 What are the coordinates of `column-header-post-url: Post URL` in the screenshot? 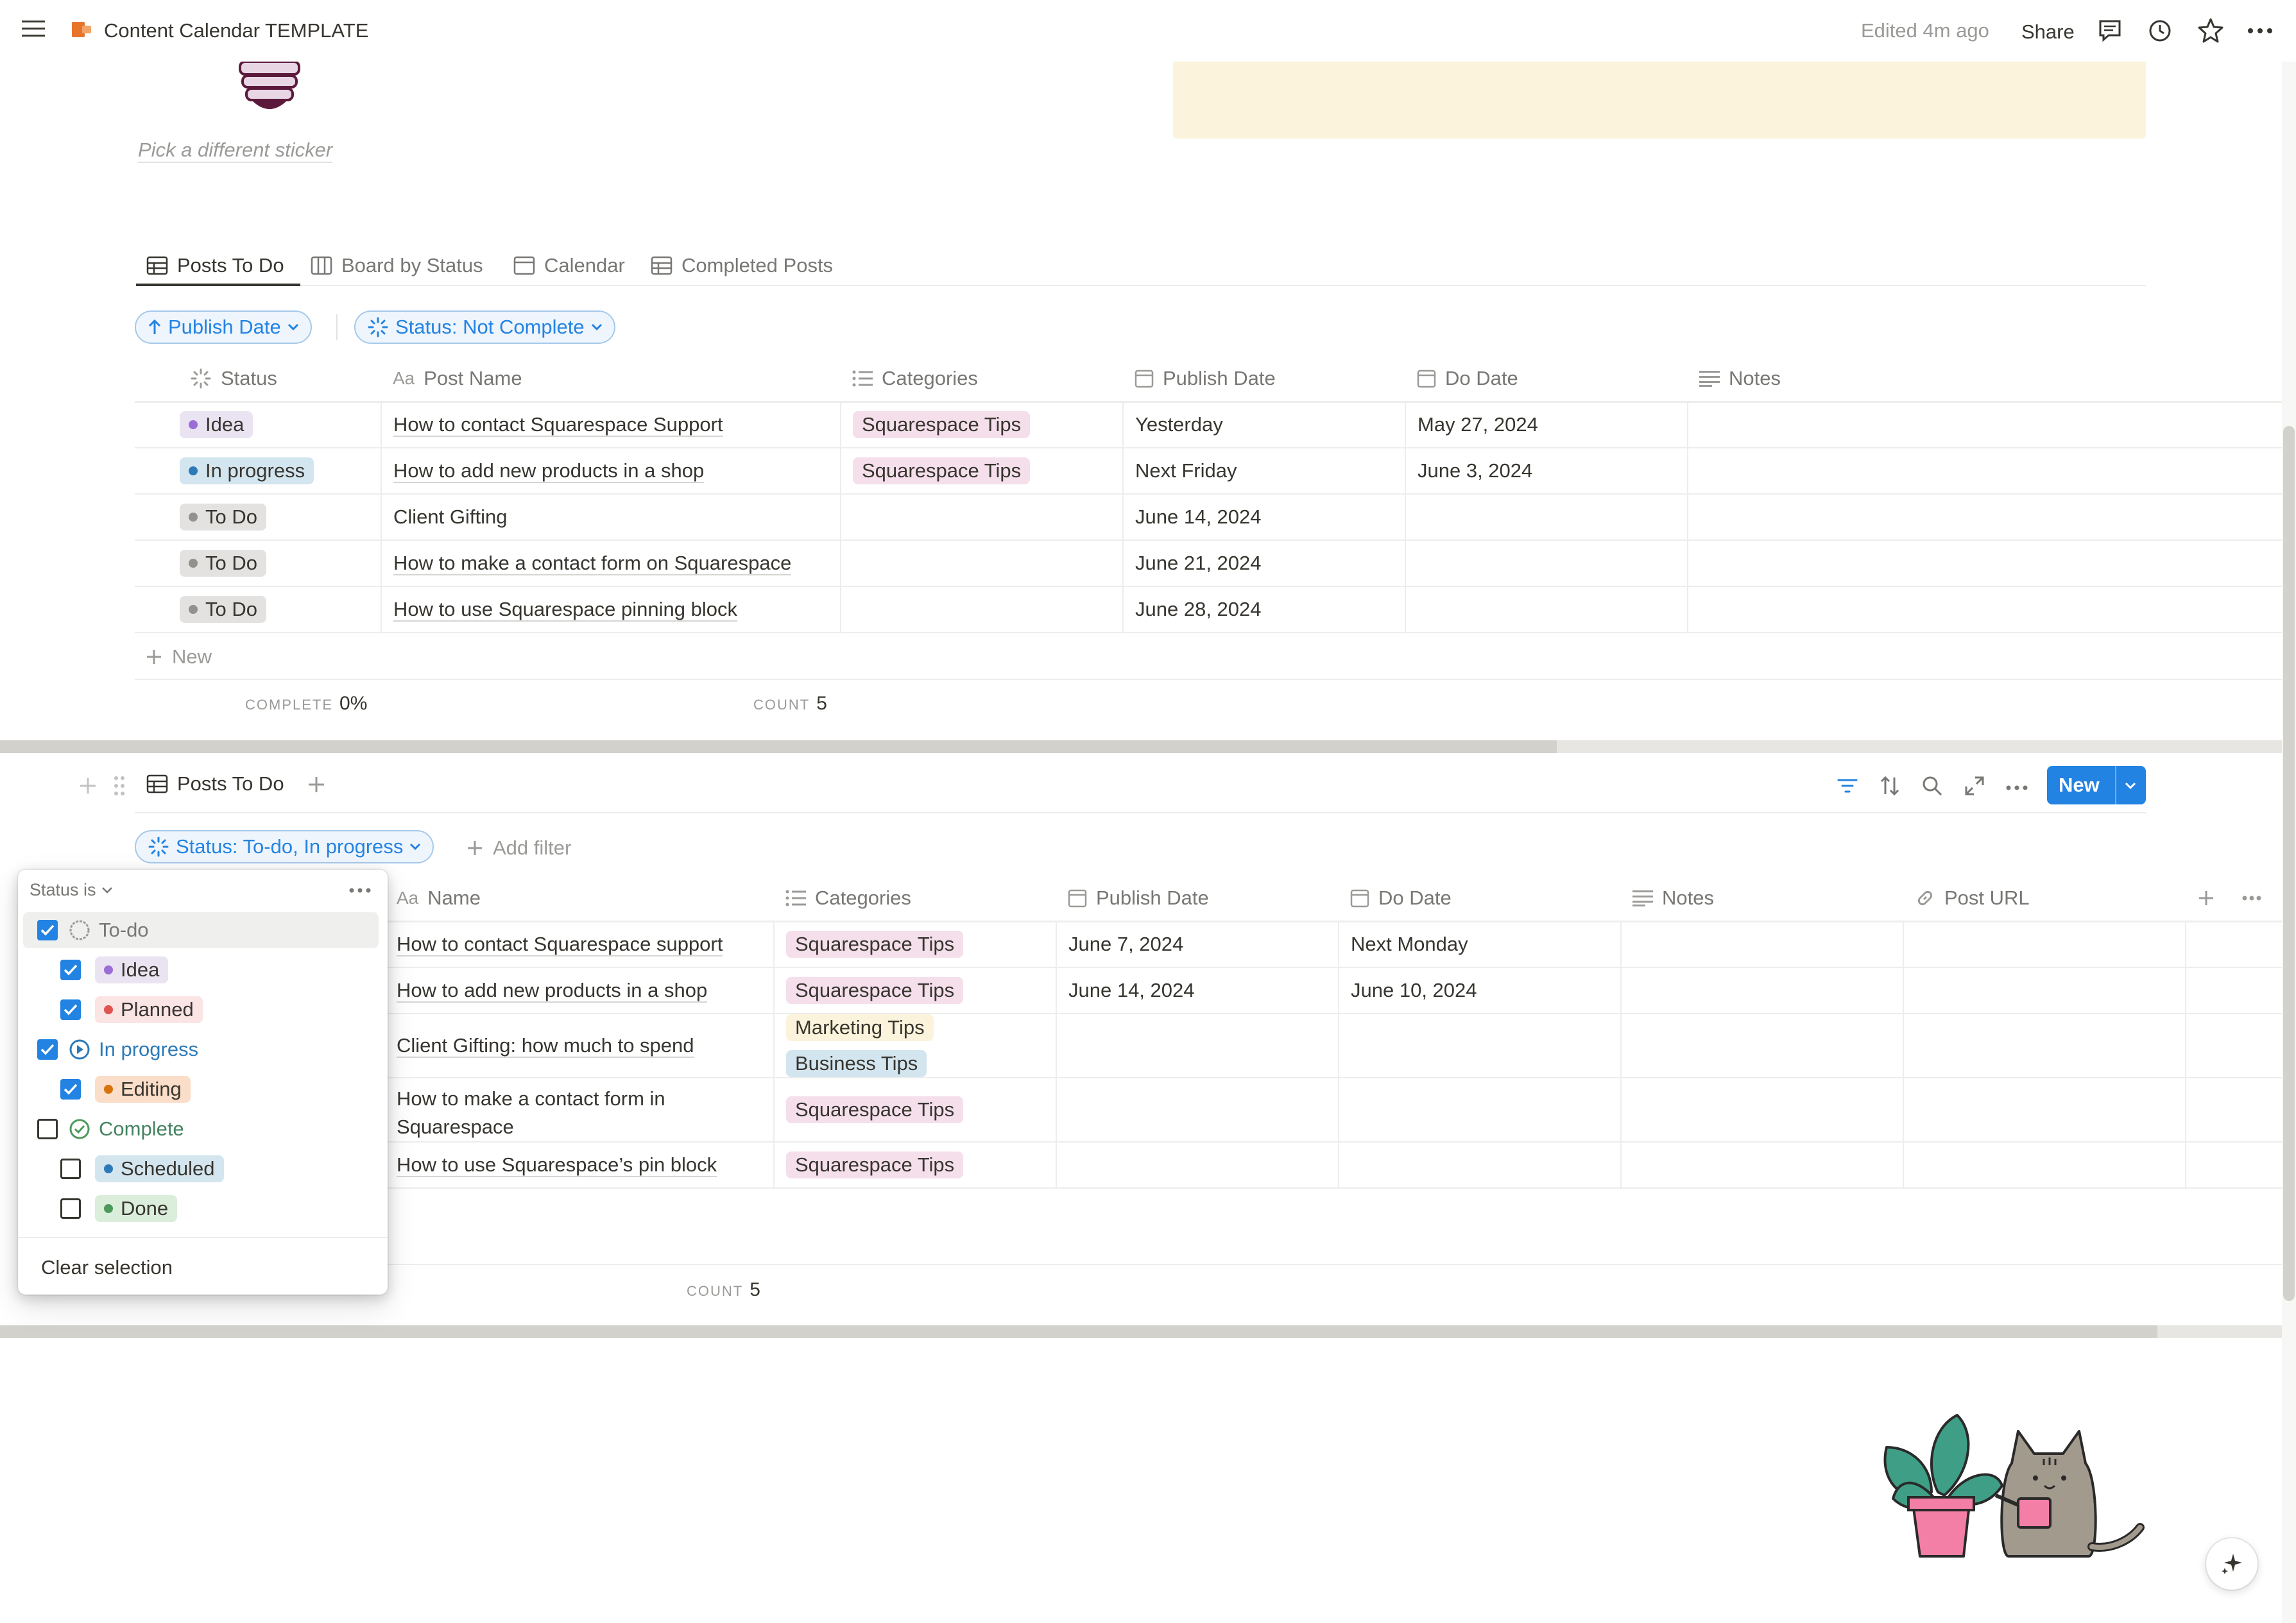 It's located at (2044, 898).